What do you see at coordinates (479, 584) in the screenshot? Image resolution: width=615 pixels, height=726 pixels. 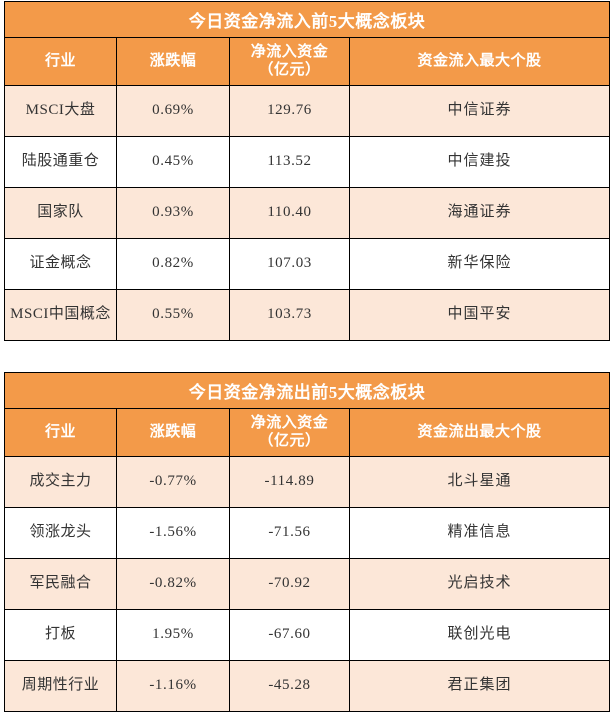 I see `cell-top-stock: 光启技术` at bounding box center [479, 584].